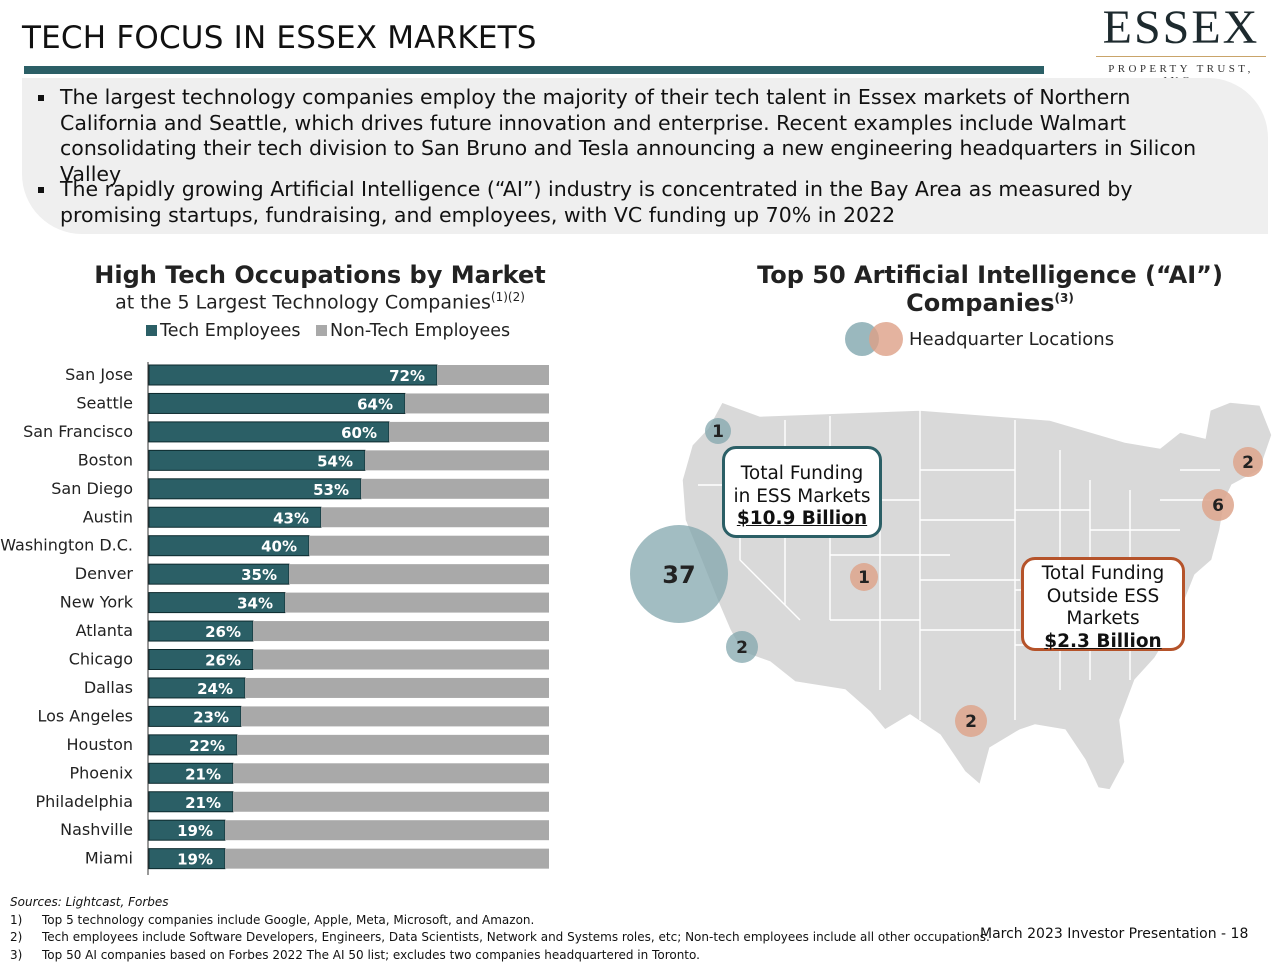  What do you see at coordinates (320, 275) in the screenshot?
I see `bar-chart-title: High Tech Occupations by Market` at bounding box center [320, 275].